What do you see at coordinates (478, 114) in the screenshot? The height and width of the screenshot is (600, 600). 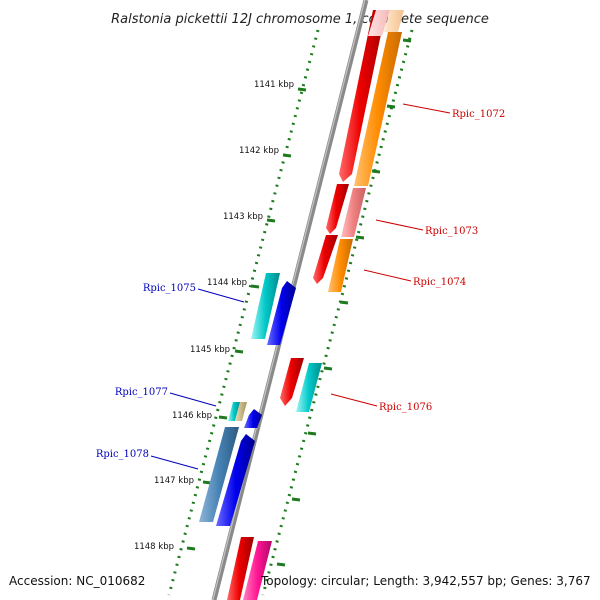 I see `gene-label-rpic-1072: Rpic_1072` at bounding box center [478, 114].